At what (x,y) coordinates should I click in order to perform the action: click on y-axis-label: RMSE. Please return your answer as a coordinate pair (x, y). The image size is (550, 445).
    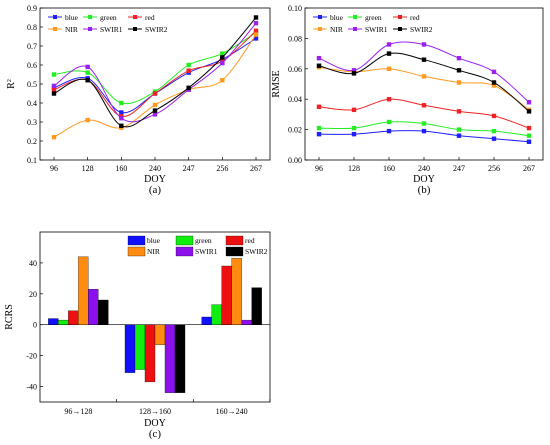
    Looking at the image, I should click on (276, 83).